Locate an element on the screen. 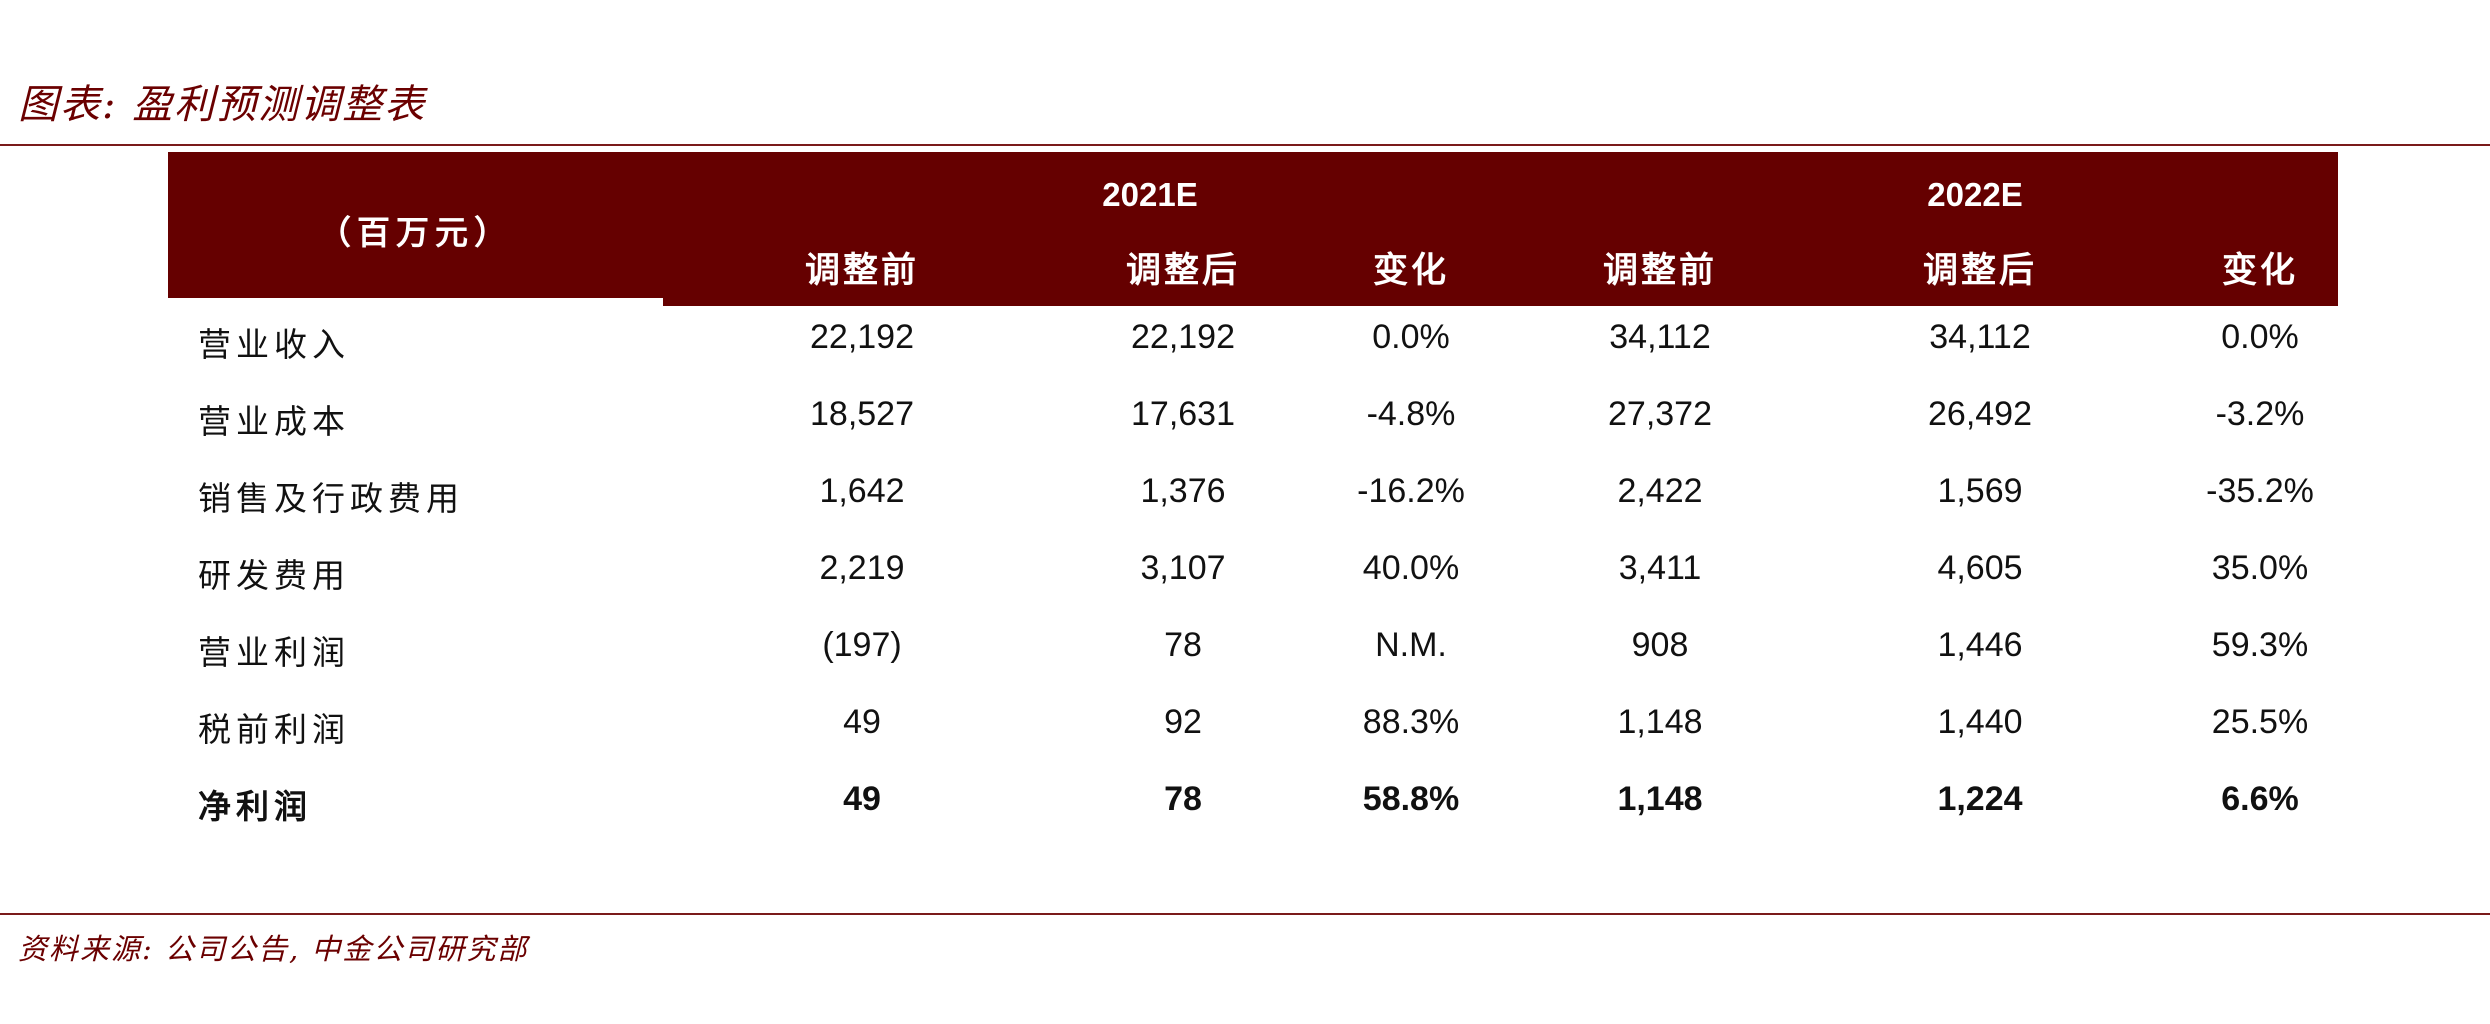  table-cell: 3,411 is located at coordinates (1660, 568).